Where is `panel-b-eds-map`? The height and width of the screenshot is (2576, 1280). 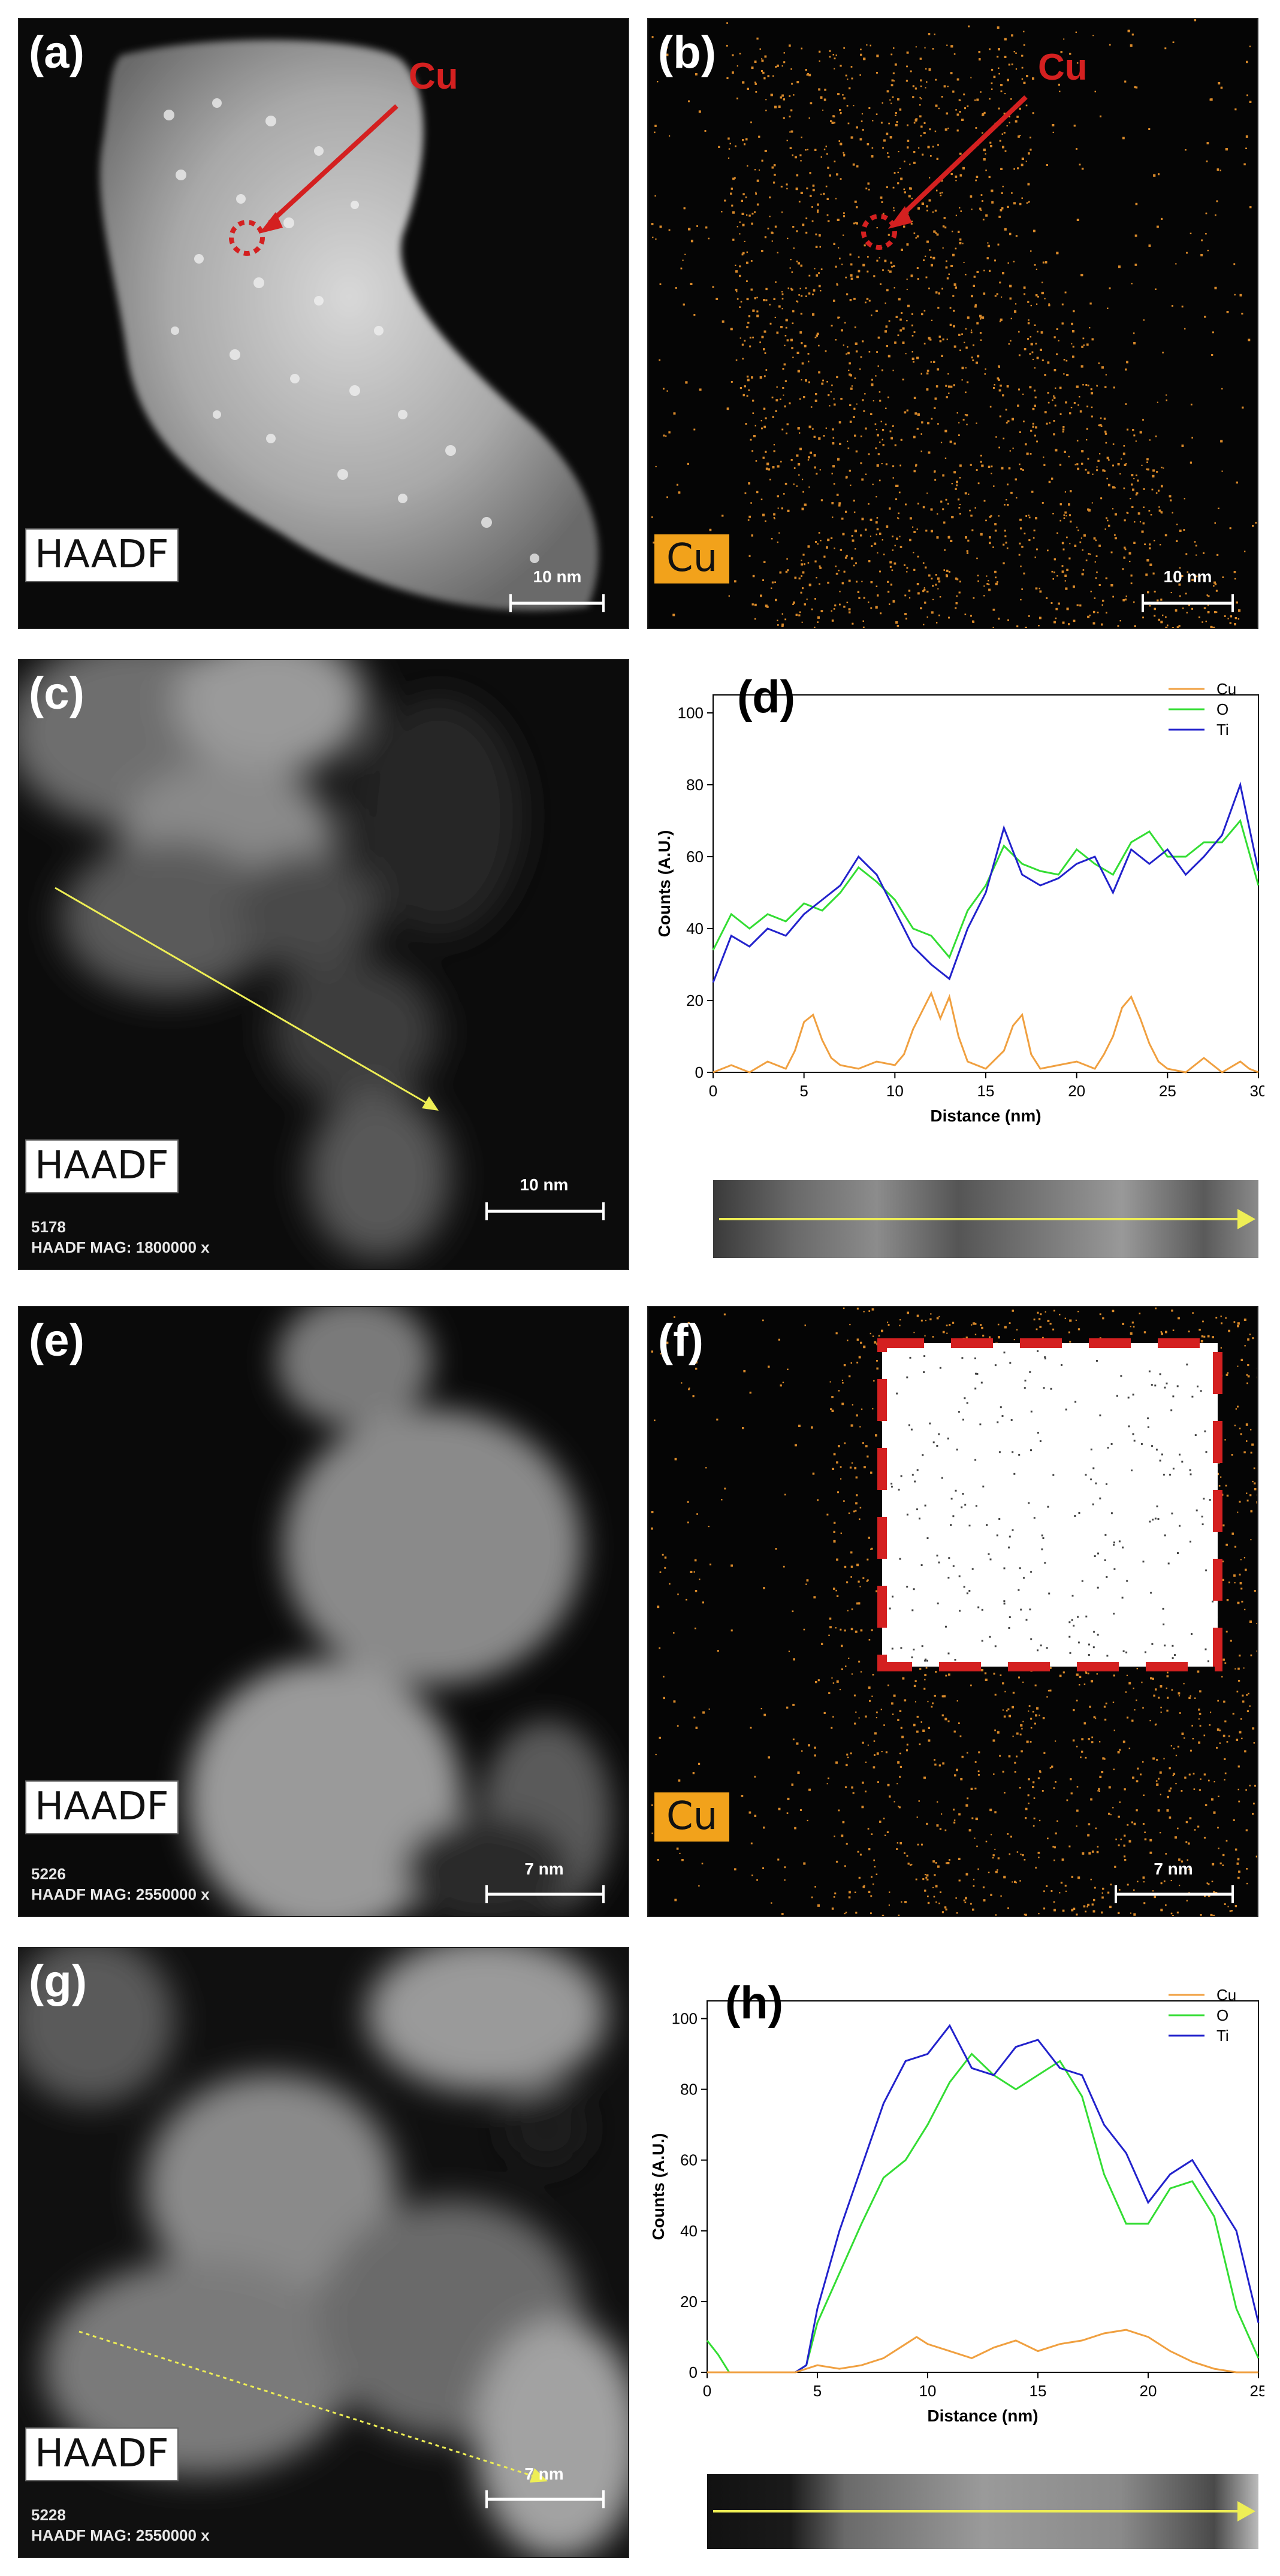
panel-b-eds-map is located at coordinates (952, 323).